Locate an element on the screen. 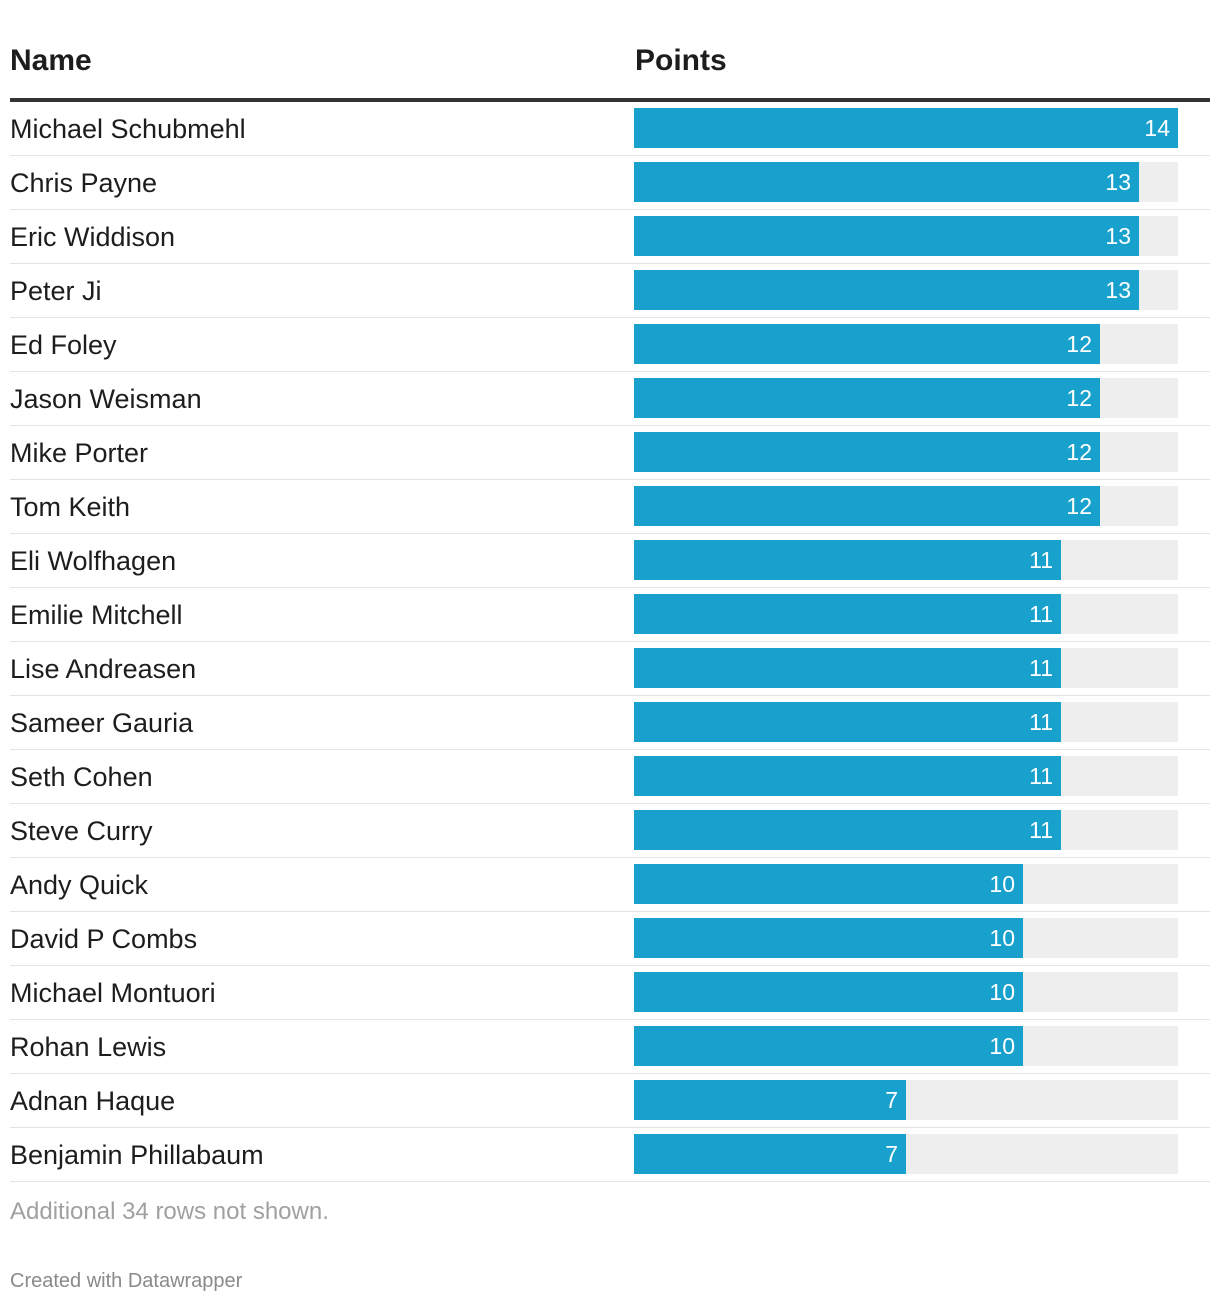 This screenshot has height=1306, width=1220. table-row: Seth Cohen 11 is located at coordinates (610, 777).